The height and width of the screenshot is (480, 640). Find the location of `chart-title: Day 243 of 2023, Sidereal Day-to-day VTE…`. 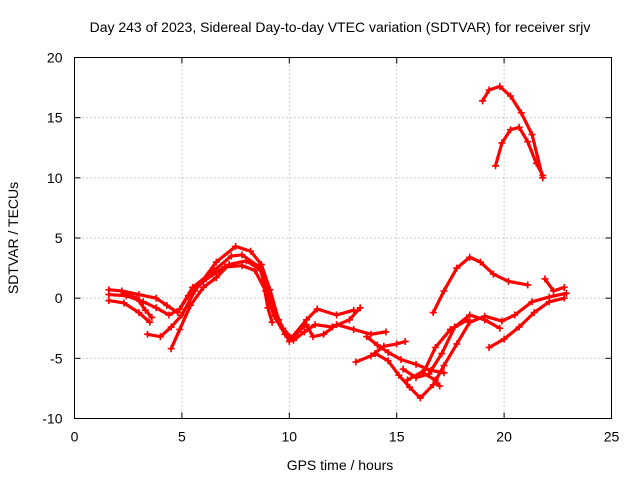

chart-title: Day 243 of 2023, Sidereal Day-to-day VTE… is located at coordinates (340, 27).